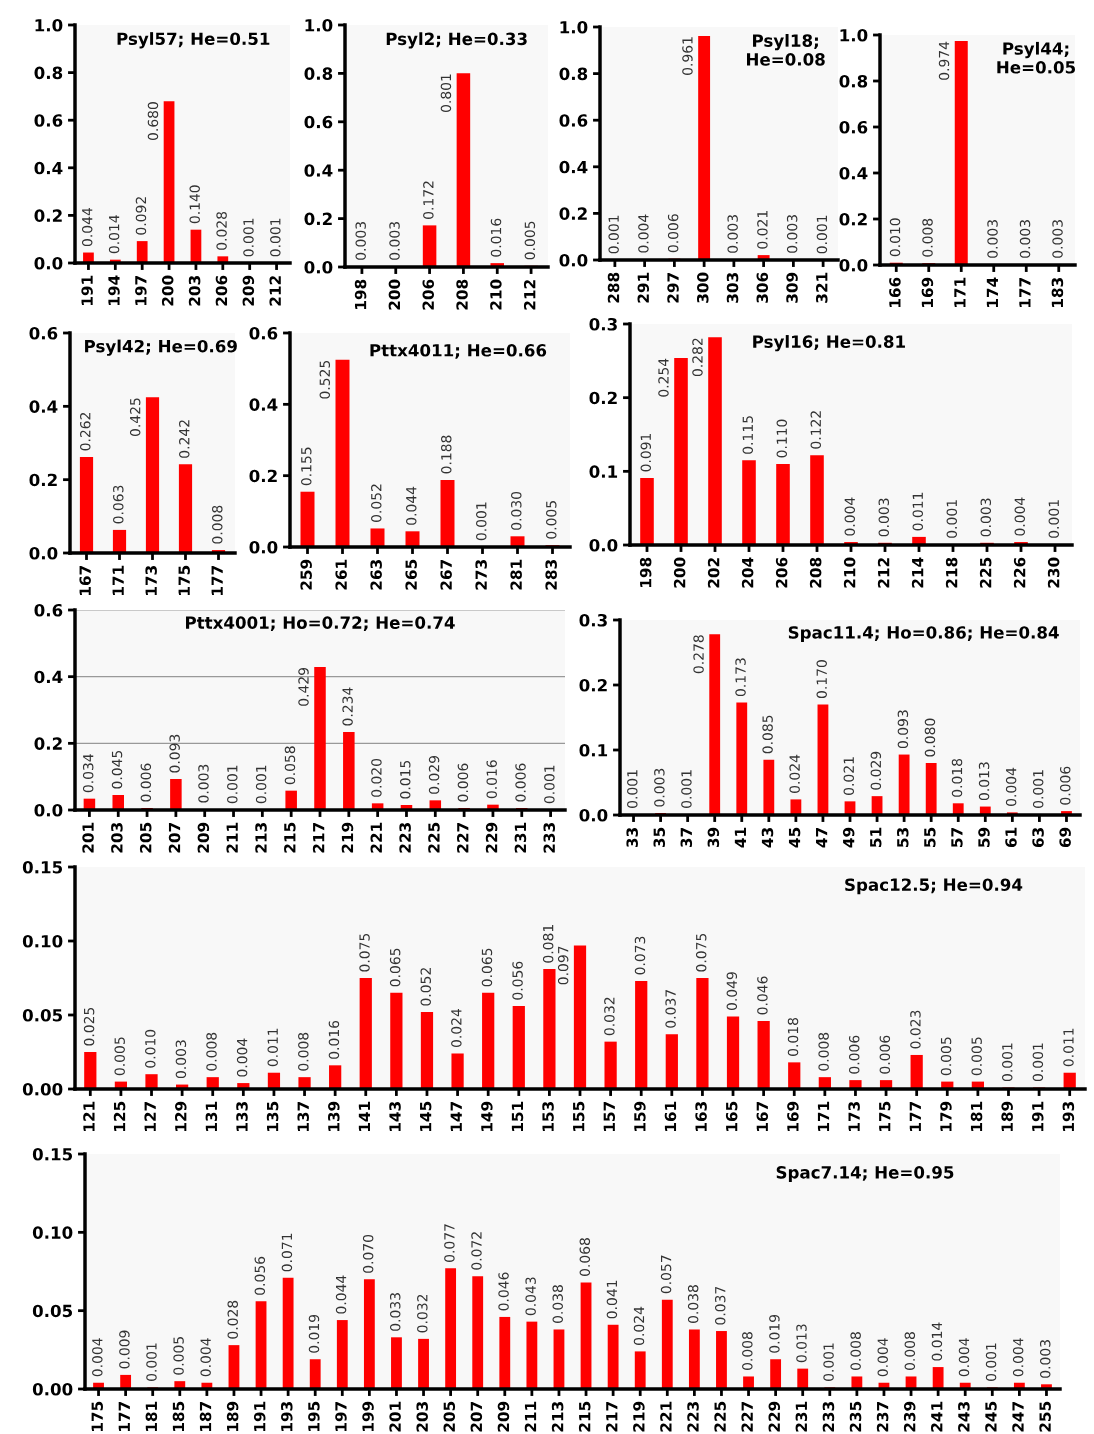  I want to click on text: Spac7.14; He=0.95, so click(865, 1174).